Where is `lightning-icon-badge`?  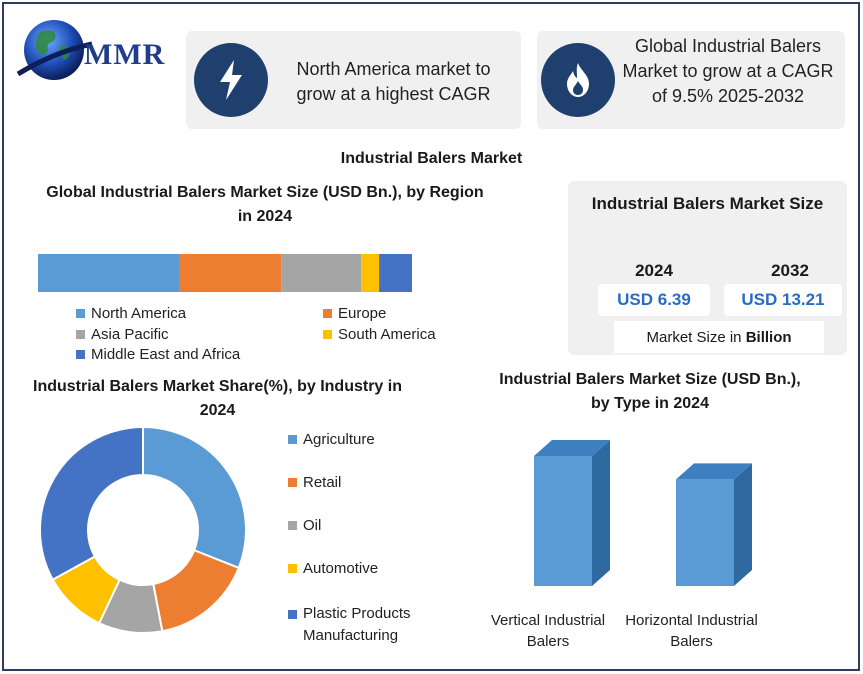
lightning-icon-badge is located at coordinates (231, 80).